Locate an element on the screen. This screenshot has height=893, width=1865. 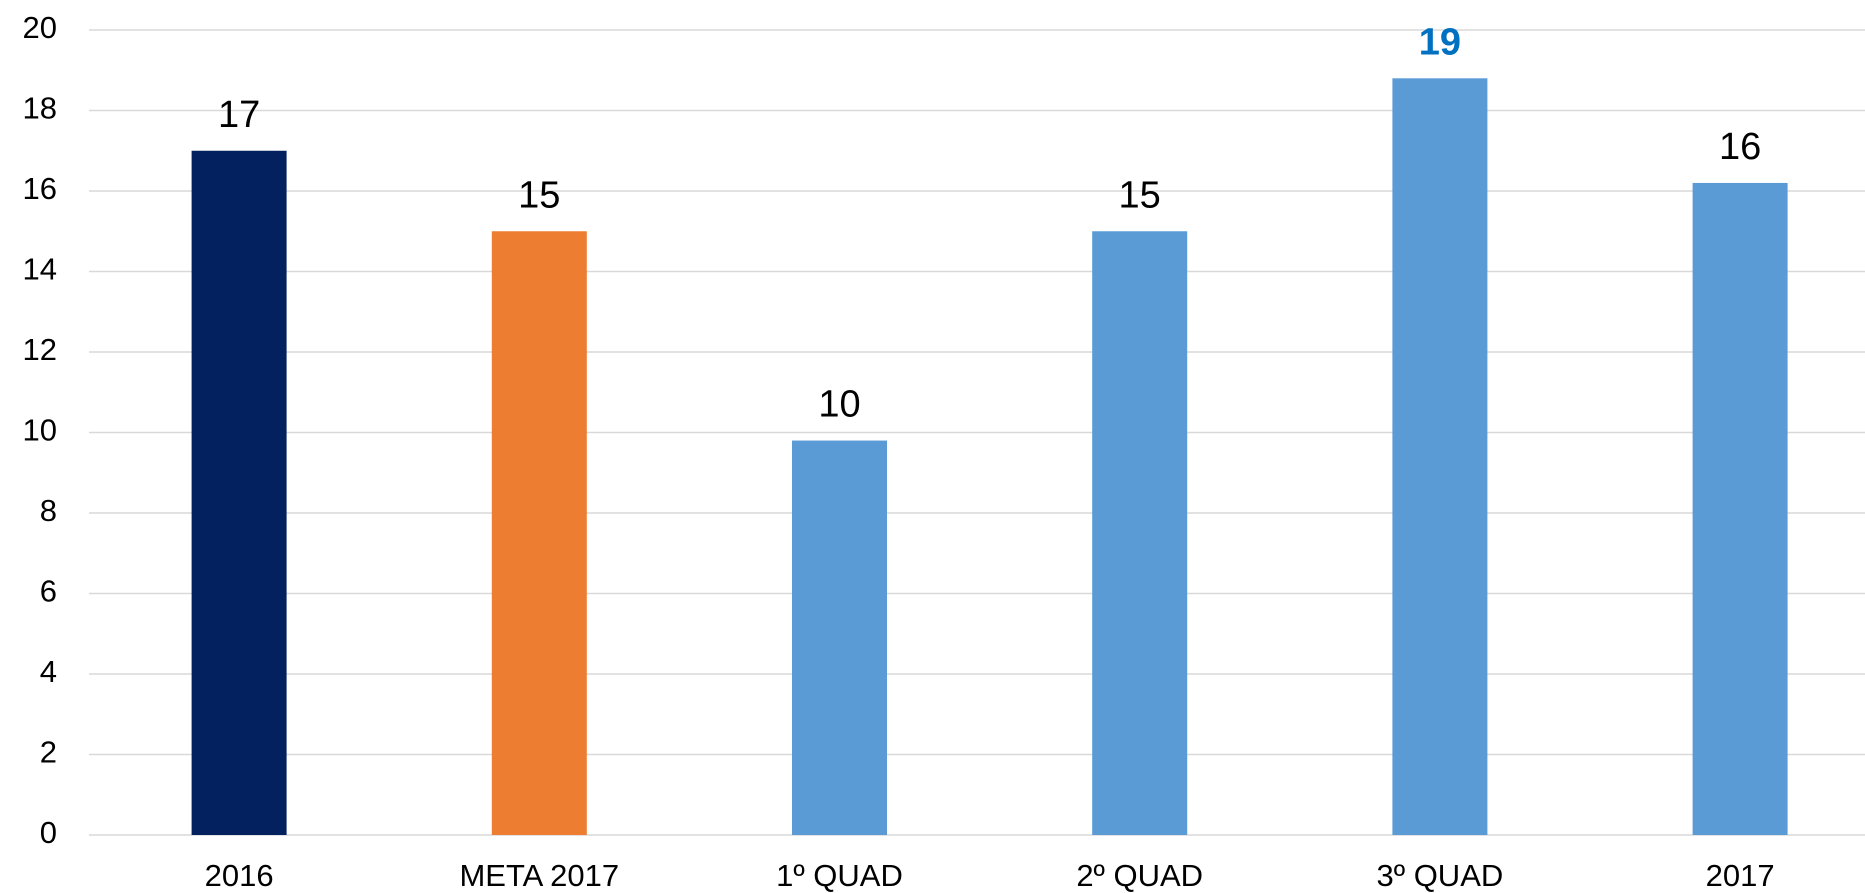
y-tick-label: 2 is located at coordinates (48, 752).